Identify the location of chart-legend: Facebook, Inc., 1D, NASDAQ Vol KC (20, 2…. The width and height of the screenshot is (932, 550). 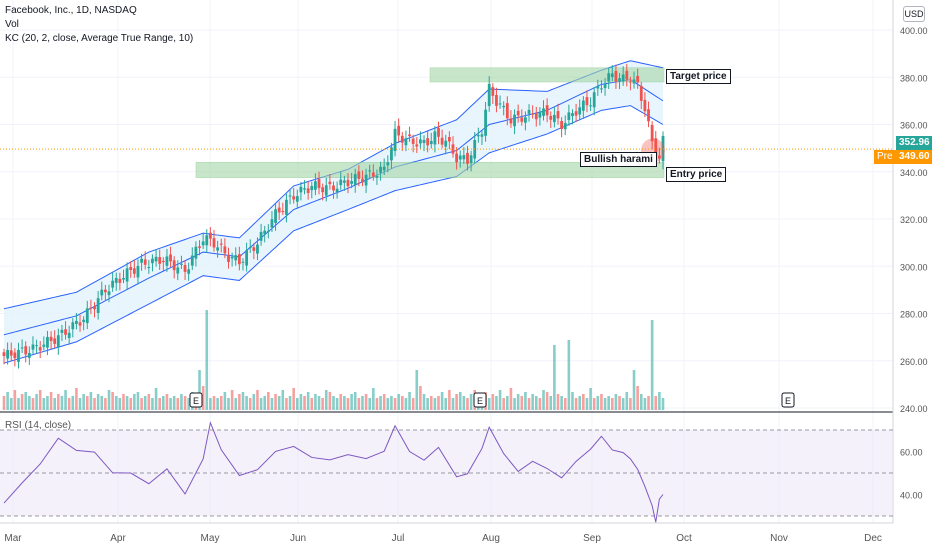
(99, 25).